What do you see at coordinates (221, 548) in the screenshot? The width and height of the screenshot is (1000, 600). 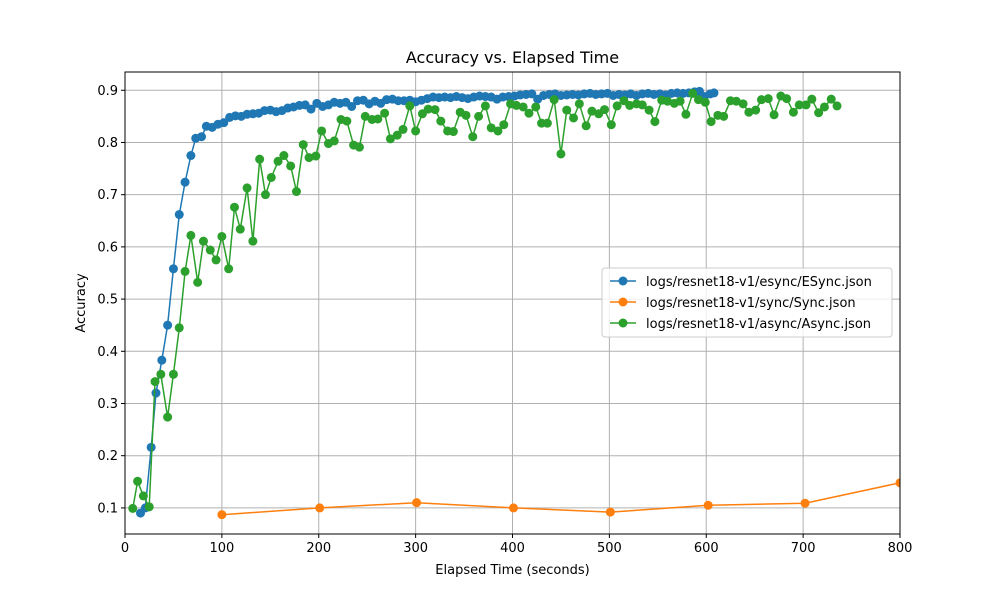 I see `x-tick-label: 100` at bounding box center [221, 548].